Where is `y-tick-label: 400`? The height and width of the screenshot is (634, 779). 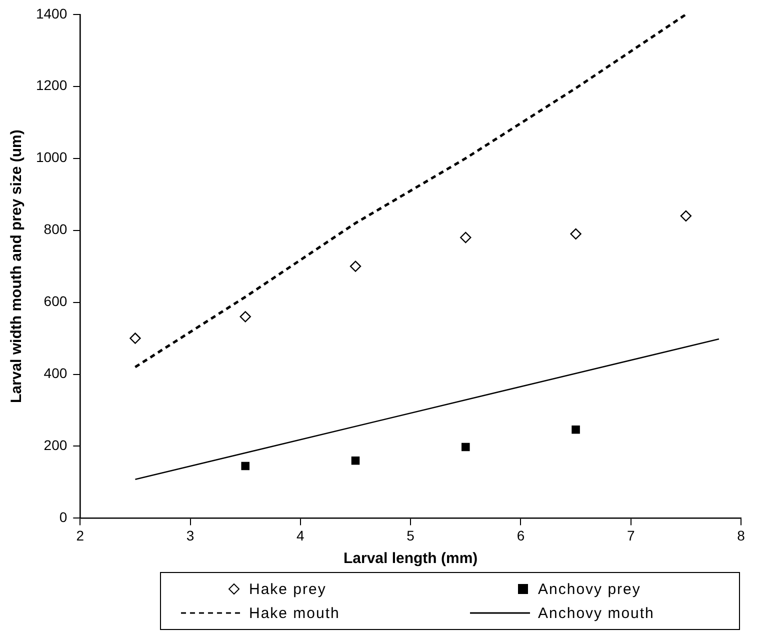
y-tick-label: 400 is located at coordinates (56, 373).